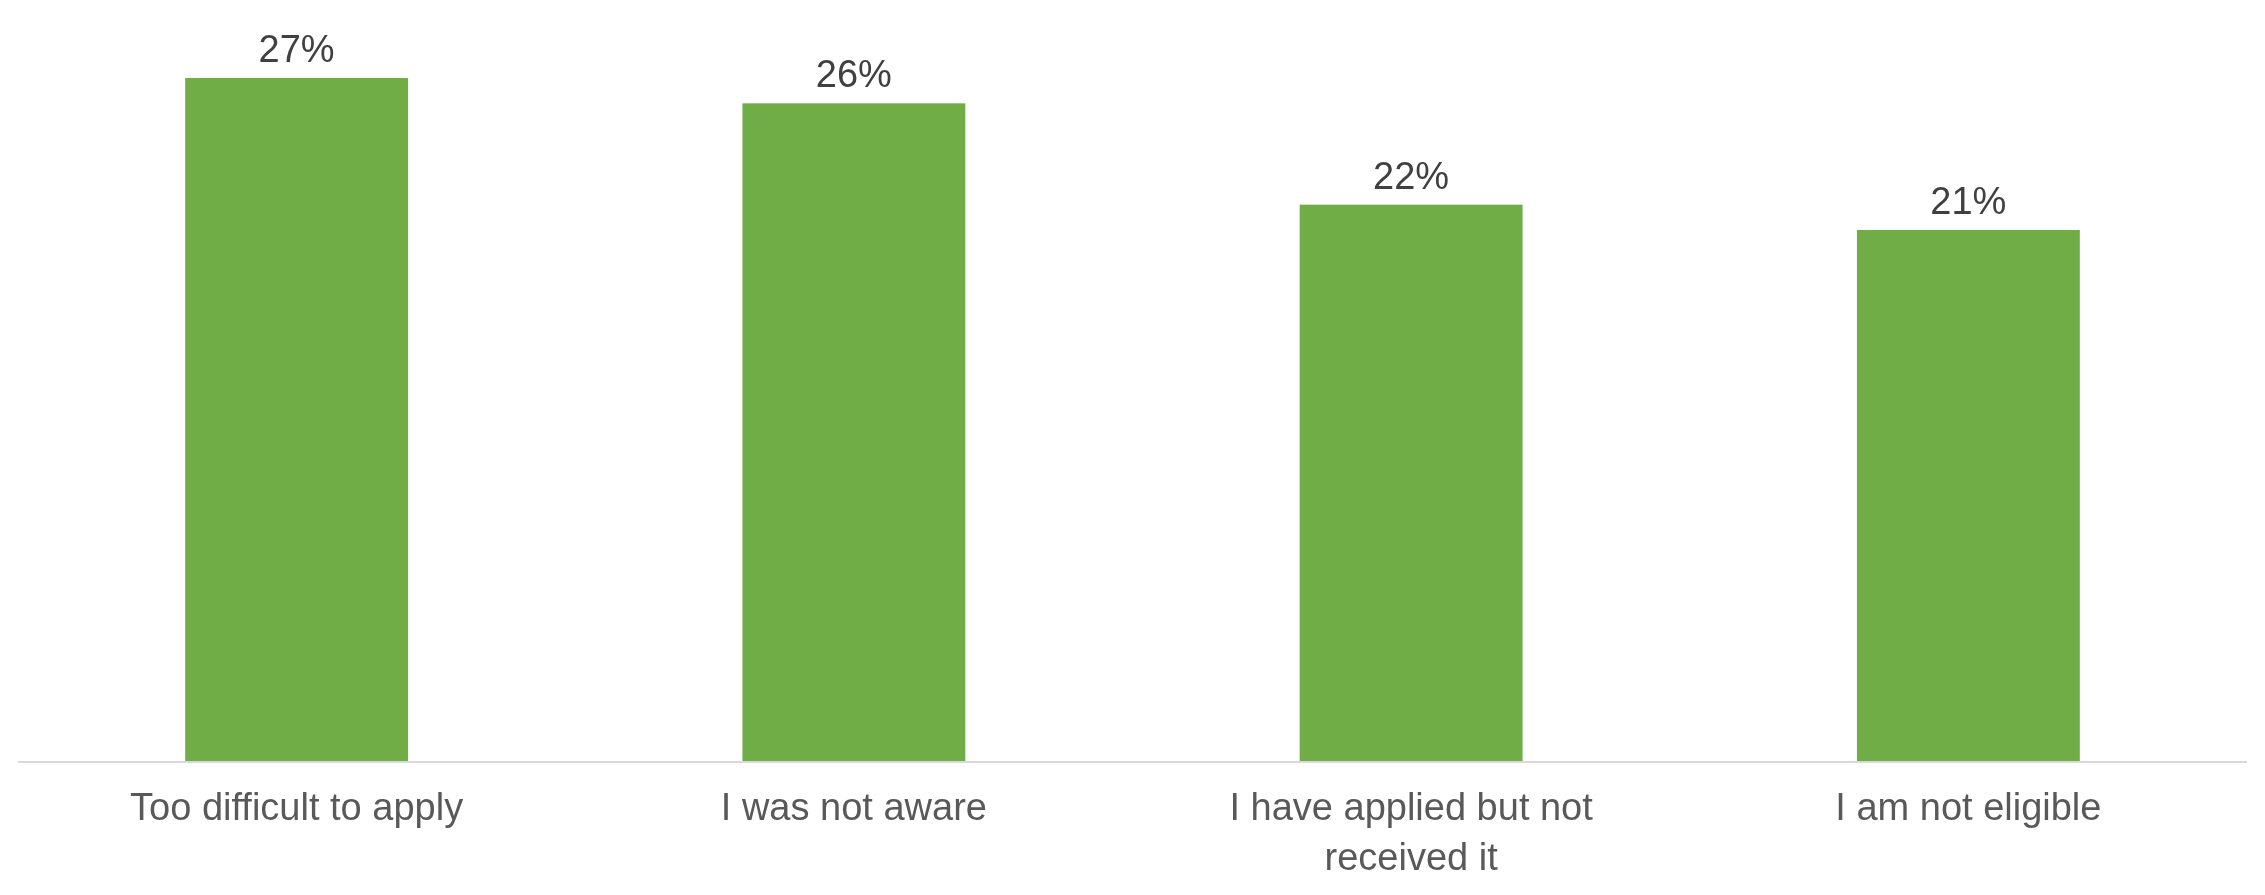  Describe the element at coordinates (1968, 807) in the screenshot. I see `x-tick-label: I am not eligible` at that location.